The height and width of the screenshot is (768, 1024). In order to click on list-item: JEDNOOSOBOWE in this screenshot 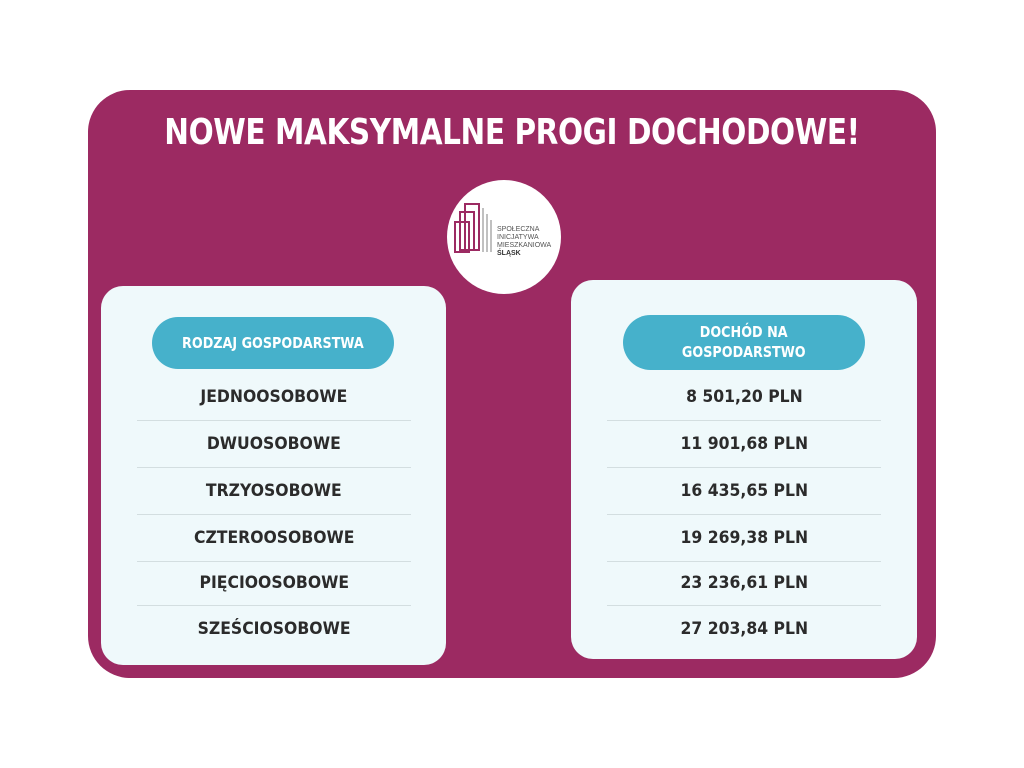, I will do `click(274, 397)`.